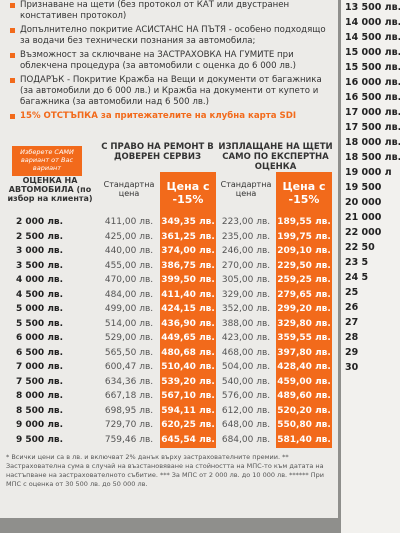 Image resolution: width=400 pixels, height=533 pixels. Describe the element at coordinates (372, 37) in the screenshot. I see `side-value: 14 500 лв.` at that location.